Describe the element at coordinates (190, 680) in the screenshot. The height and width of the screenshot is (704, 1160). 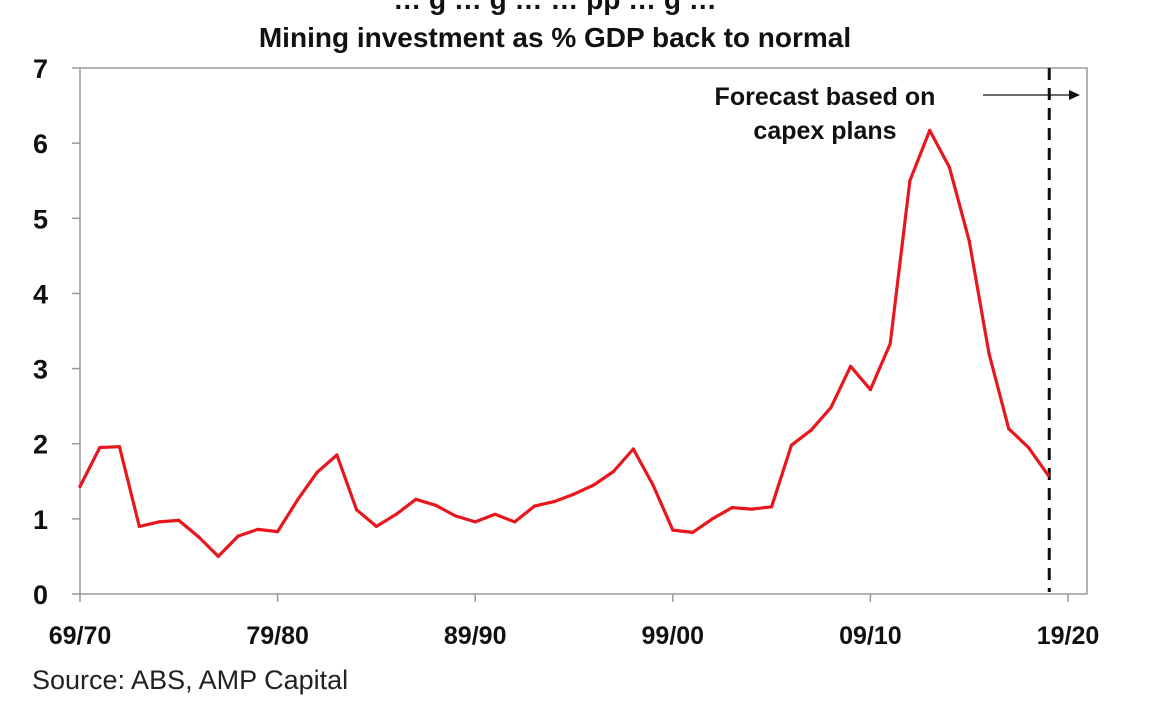
I see `source-note: Source: ABS, AMP Capital` at that location.